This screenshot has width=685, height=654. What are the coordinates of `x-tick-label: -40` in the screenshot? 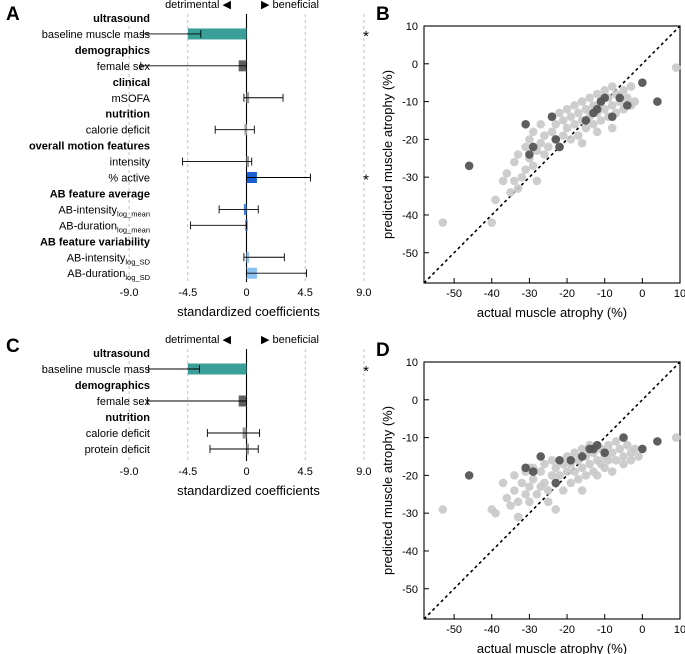 It's located at (492, 294).